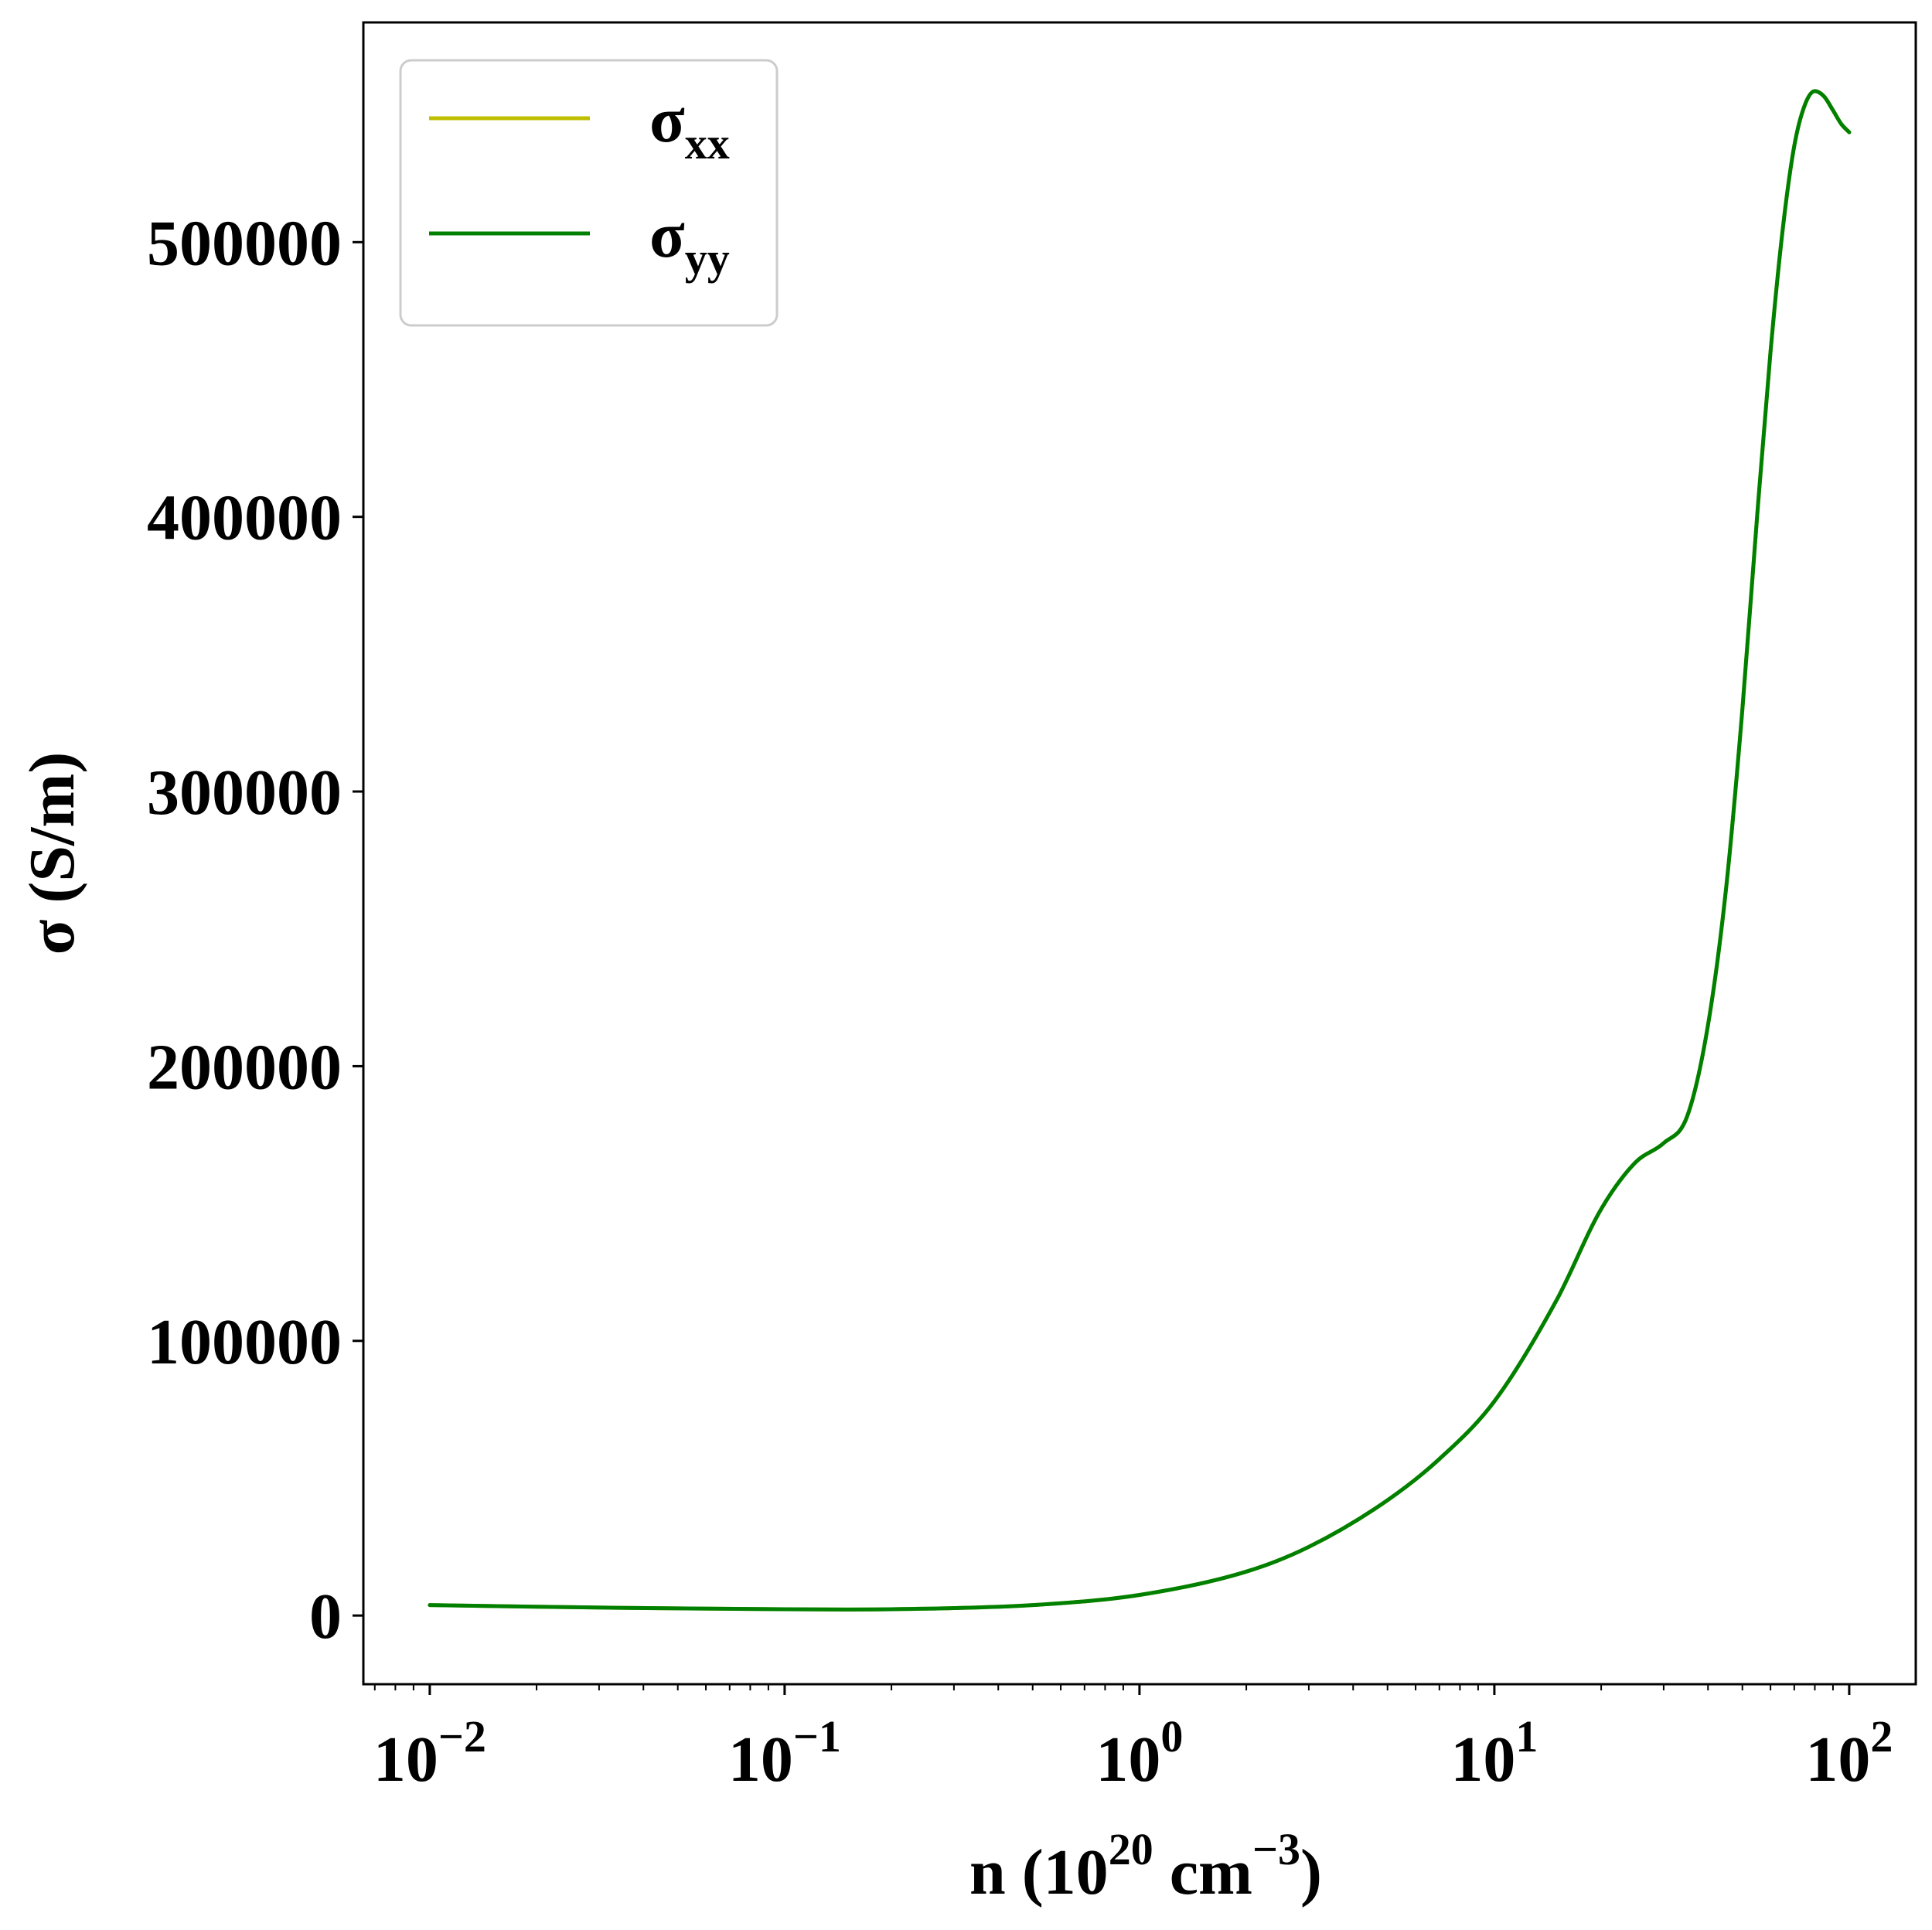 The image size is (1932, 1930). I want to click on y-tick-label: 0, so click(325, 1617).